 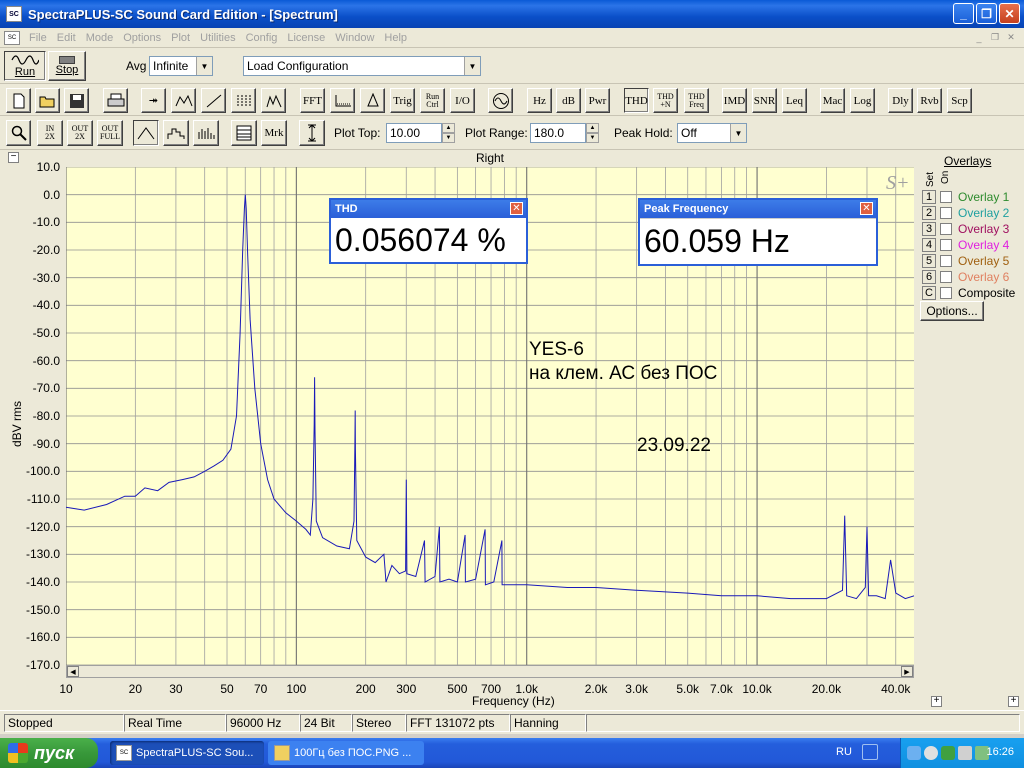 I want to click on time-series-button, so click(x=342, y=100).